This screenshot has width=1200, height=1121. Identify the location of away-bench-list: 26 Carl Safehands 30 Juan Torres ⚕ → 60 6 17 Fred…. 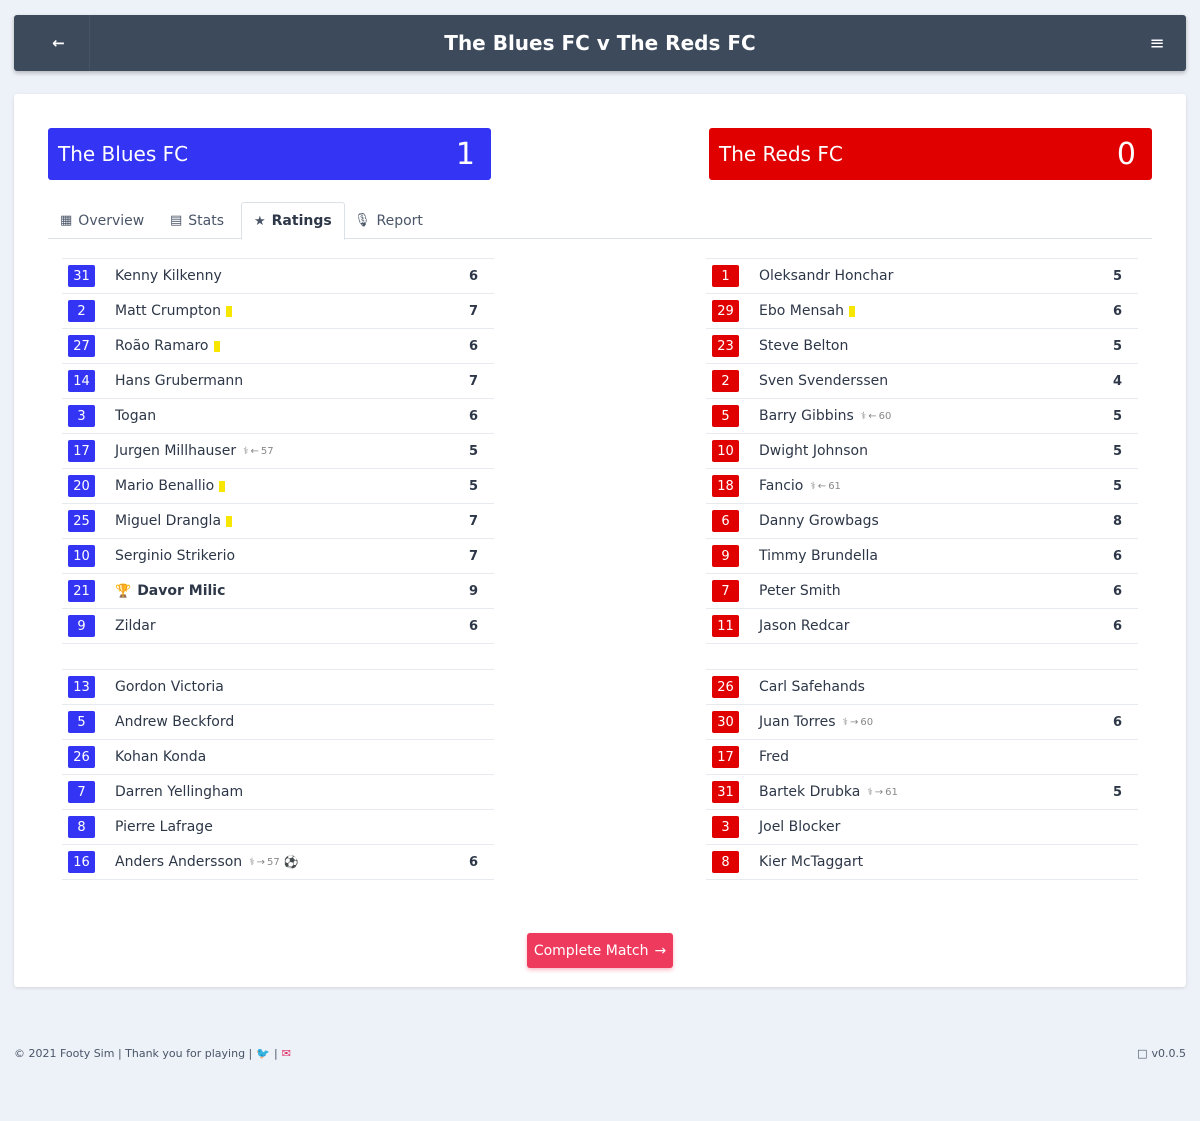
(922, 774).